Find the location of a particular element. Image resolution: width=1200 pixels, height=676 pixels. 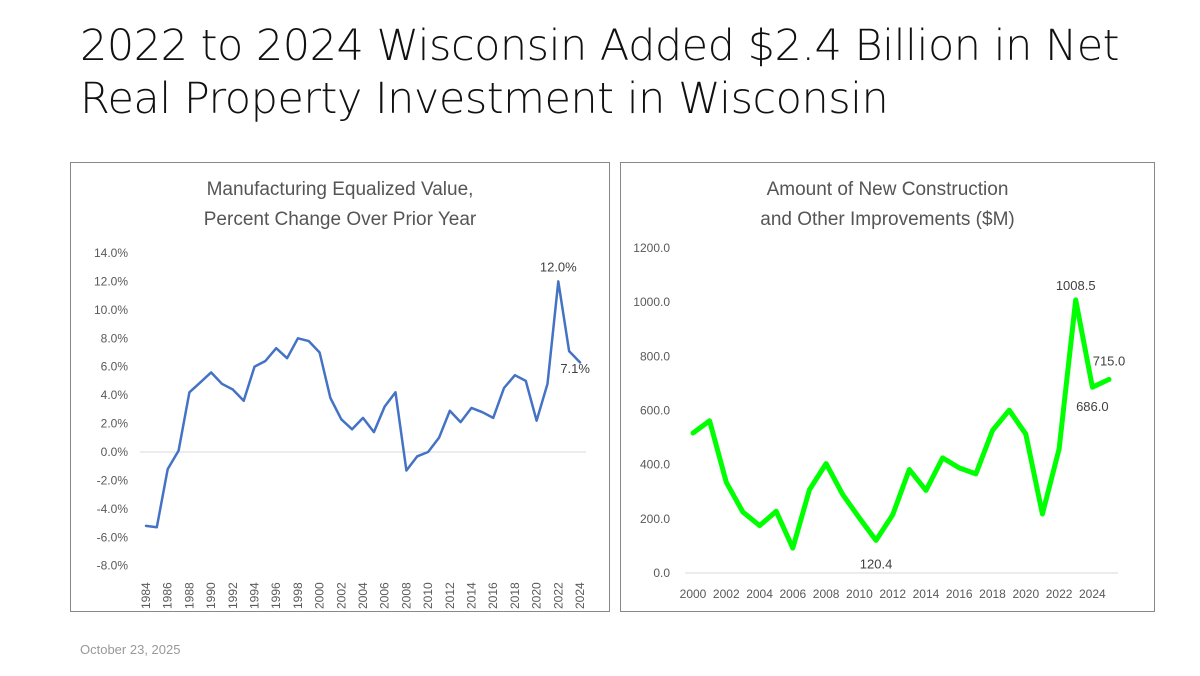

y-tick-label: 12.0% is located at coordinates (111, 281).